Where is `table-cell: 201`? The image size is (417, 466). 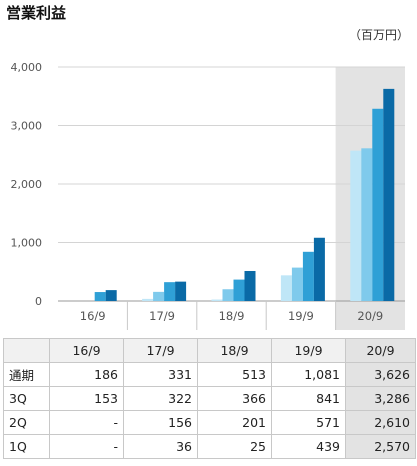 table-cell: 201 is located at coordinates (234, 422).